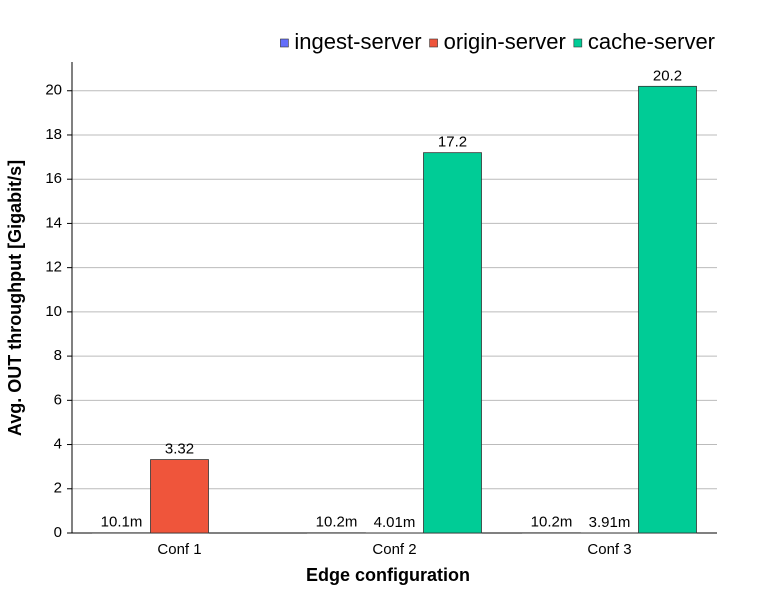  I want to click on y-tick-label: 14, so click(53, 222).